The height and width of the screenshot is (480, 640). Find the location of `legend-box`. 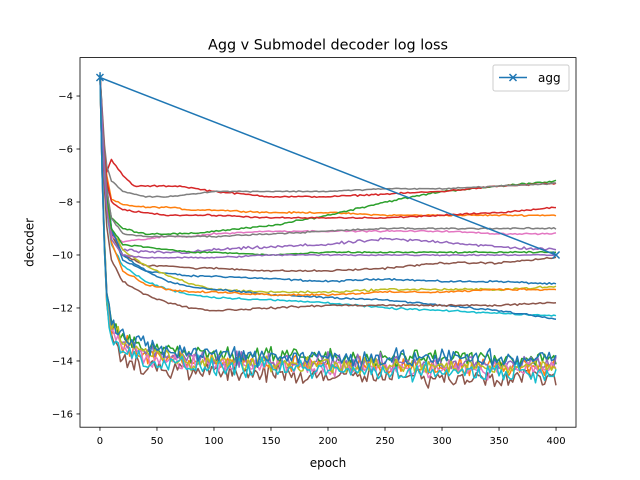

legend-box is located at coordinates (531, 78).